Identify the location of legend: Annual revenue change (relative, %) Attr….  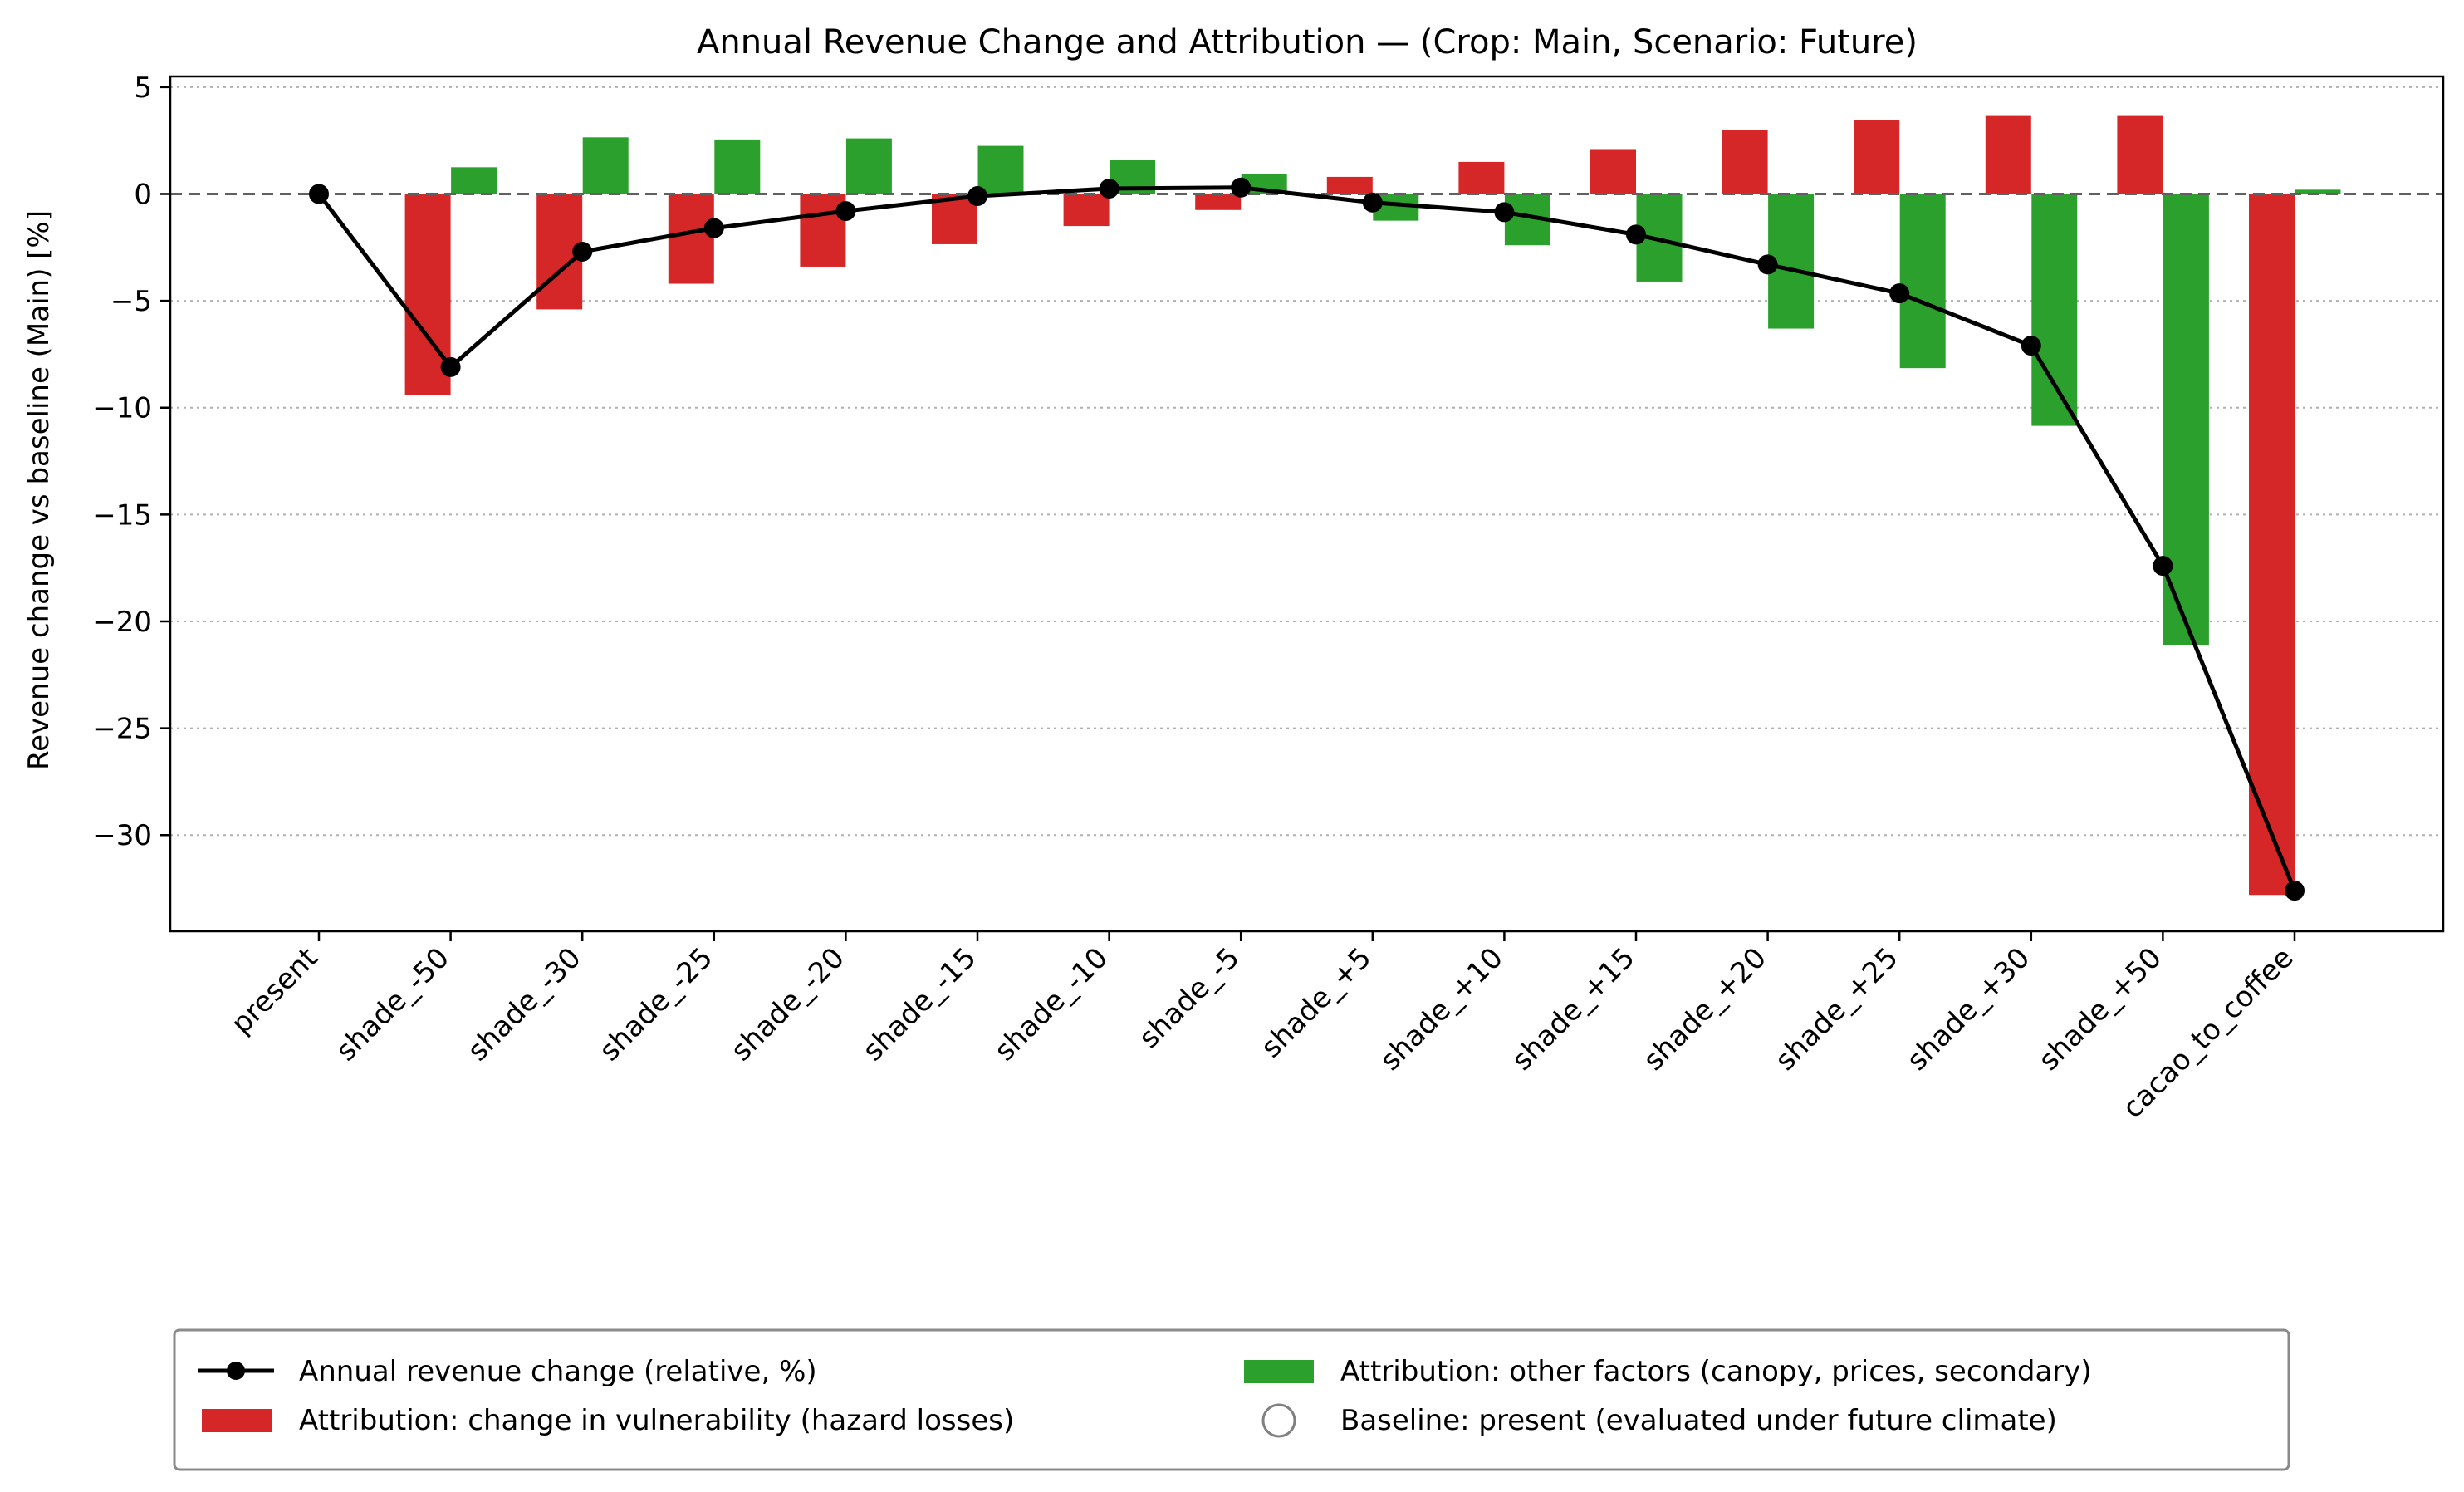
(1231, 1399).